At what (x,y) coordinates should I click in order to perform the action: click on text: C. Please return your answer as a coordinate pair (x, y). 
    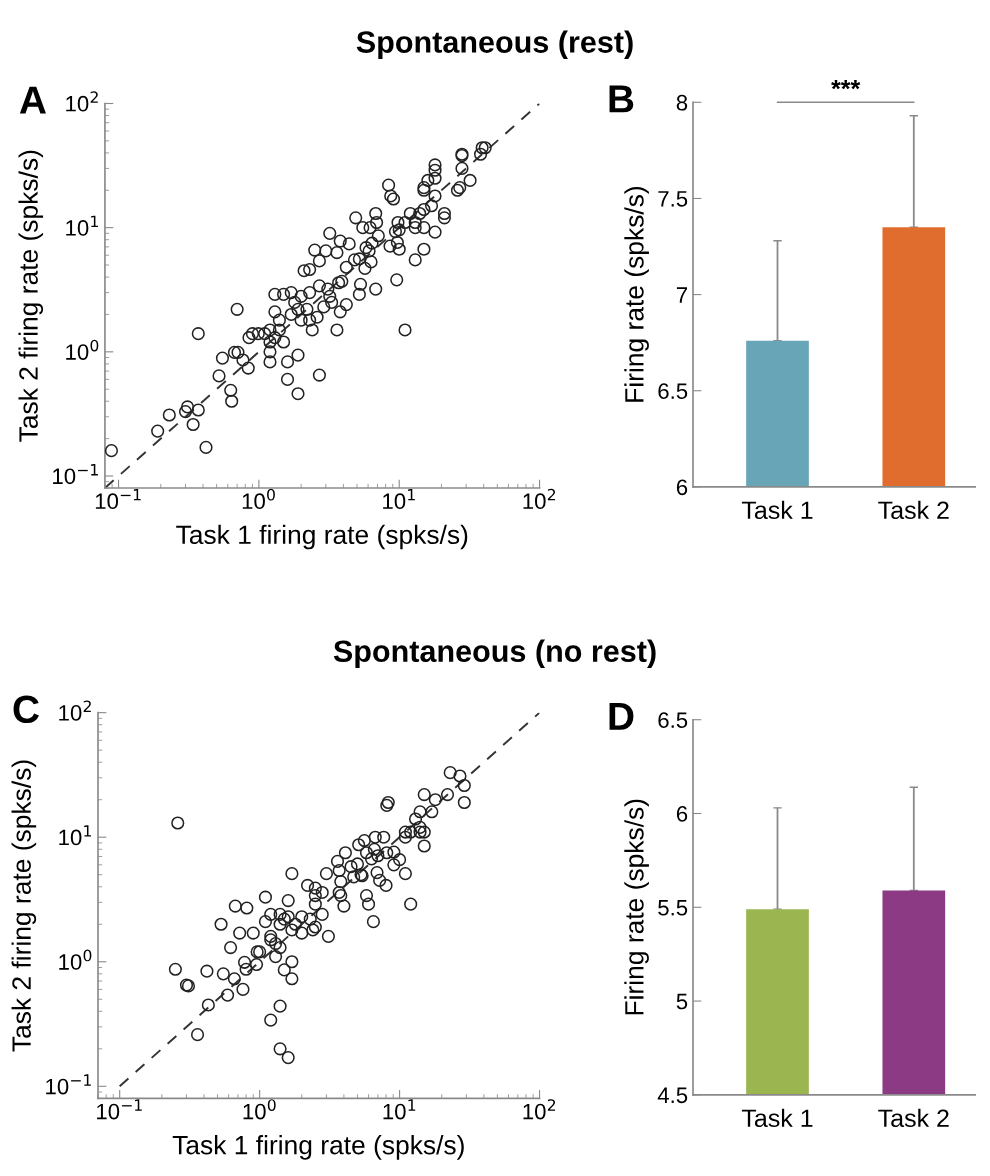
    Looking at the image, I should click on (26, 709).